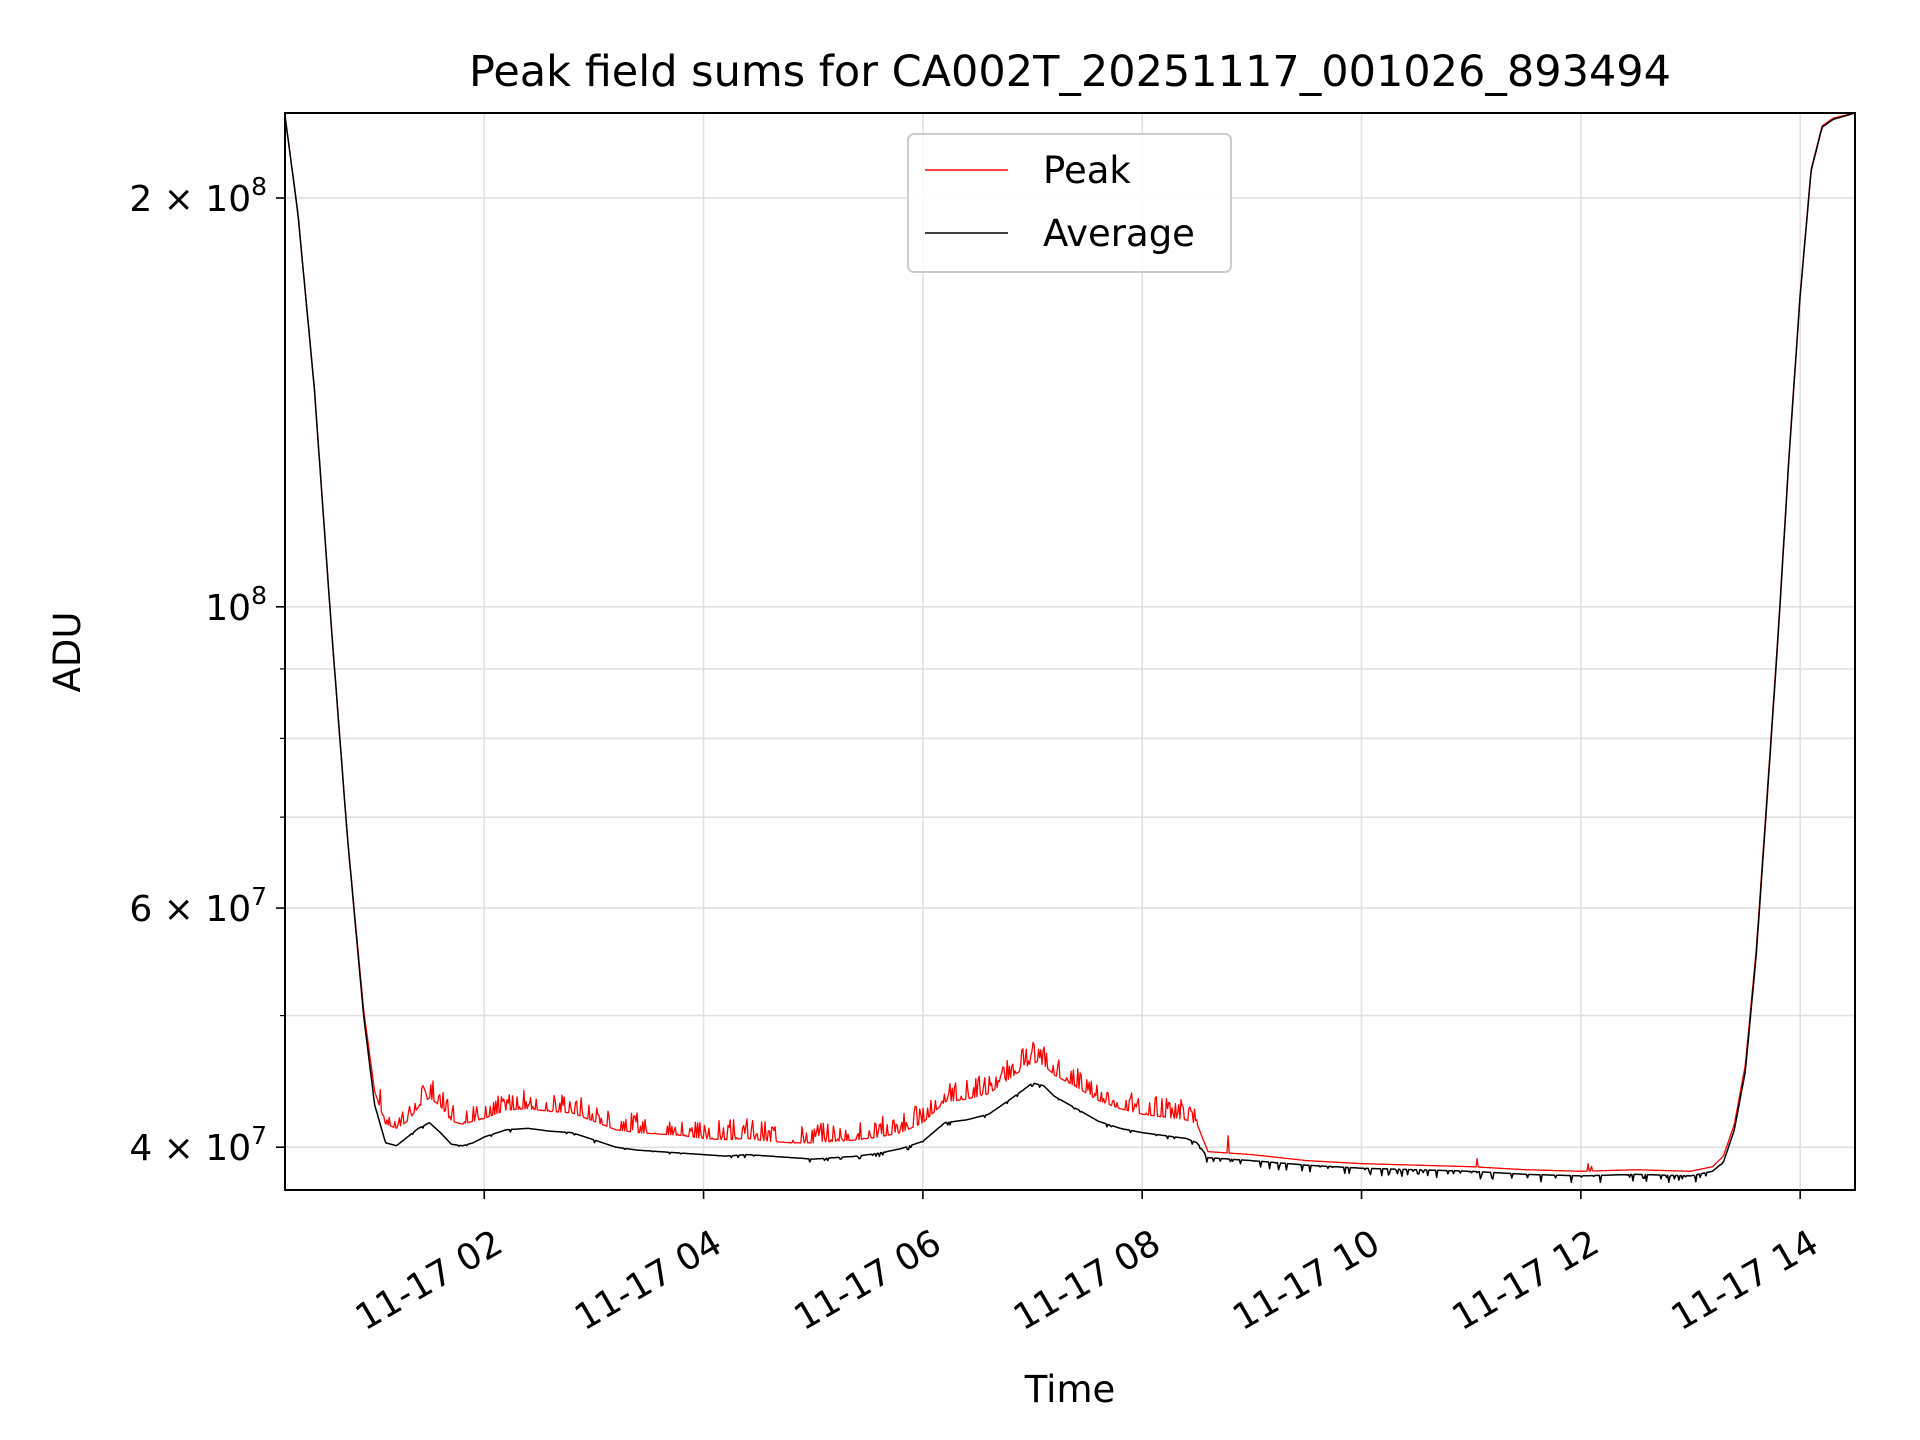 Image resolution: width=1920 pixels, height=1440 pixels. I want to click on y-tick-label-base: 2 × 10, so click(190, 199).